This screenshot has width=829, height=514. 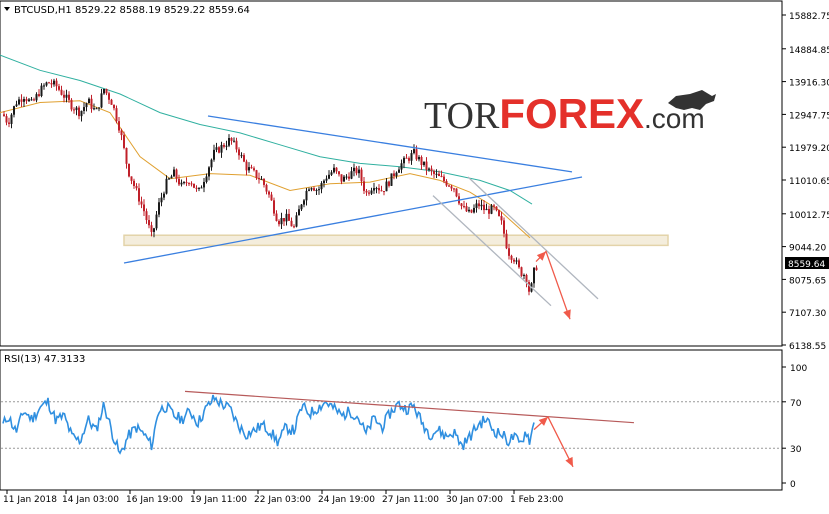 I want to click on current-price-label: 8559.64, so click(x=806, y=265).